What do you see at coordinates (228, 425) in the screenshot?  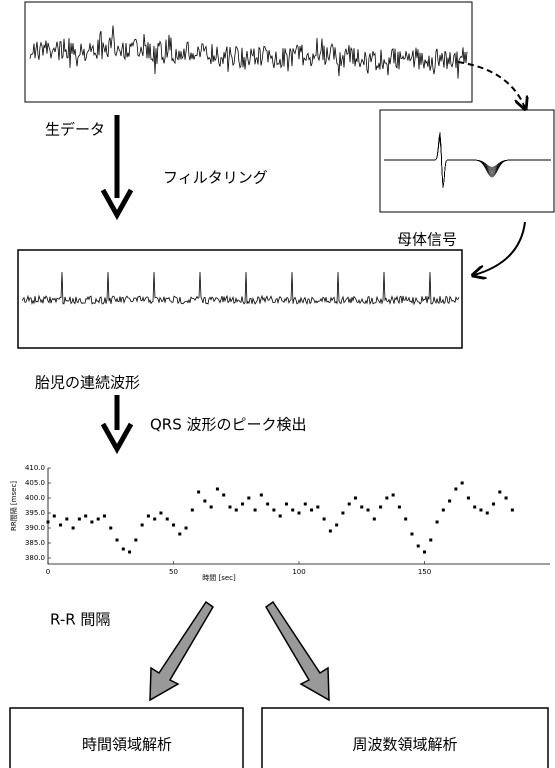 I see `label: QRS 波形のピーク検出` at bounding box center [228, 425].